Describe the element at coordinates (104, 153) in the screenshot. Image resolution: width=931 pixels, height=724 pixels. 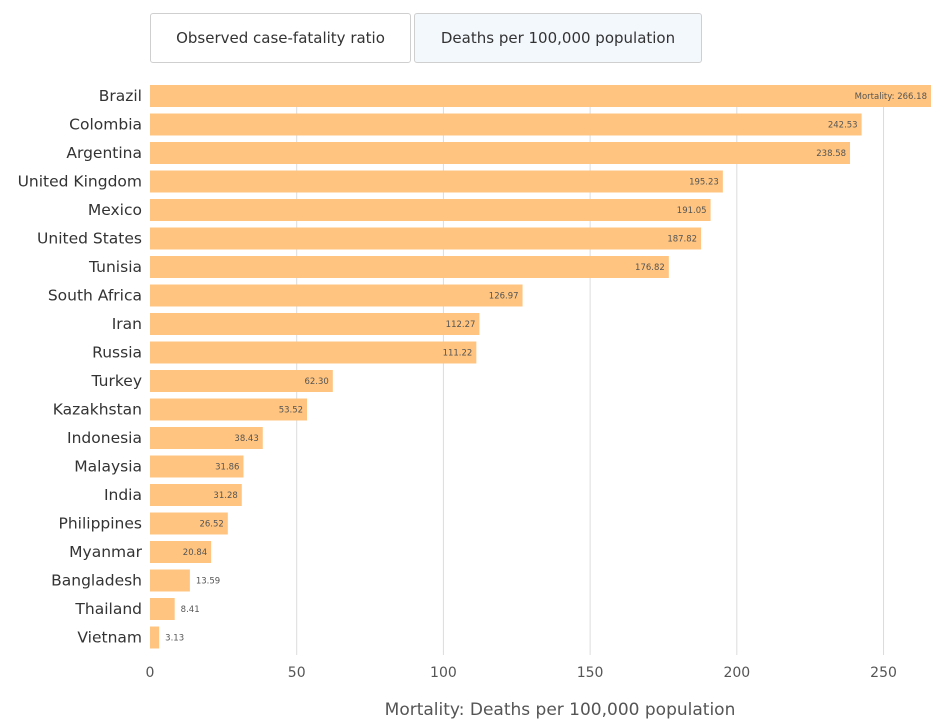
I see `category-label: Argentina` at that location.